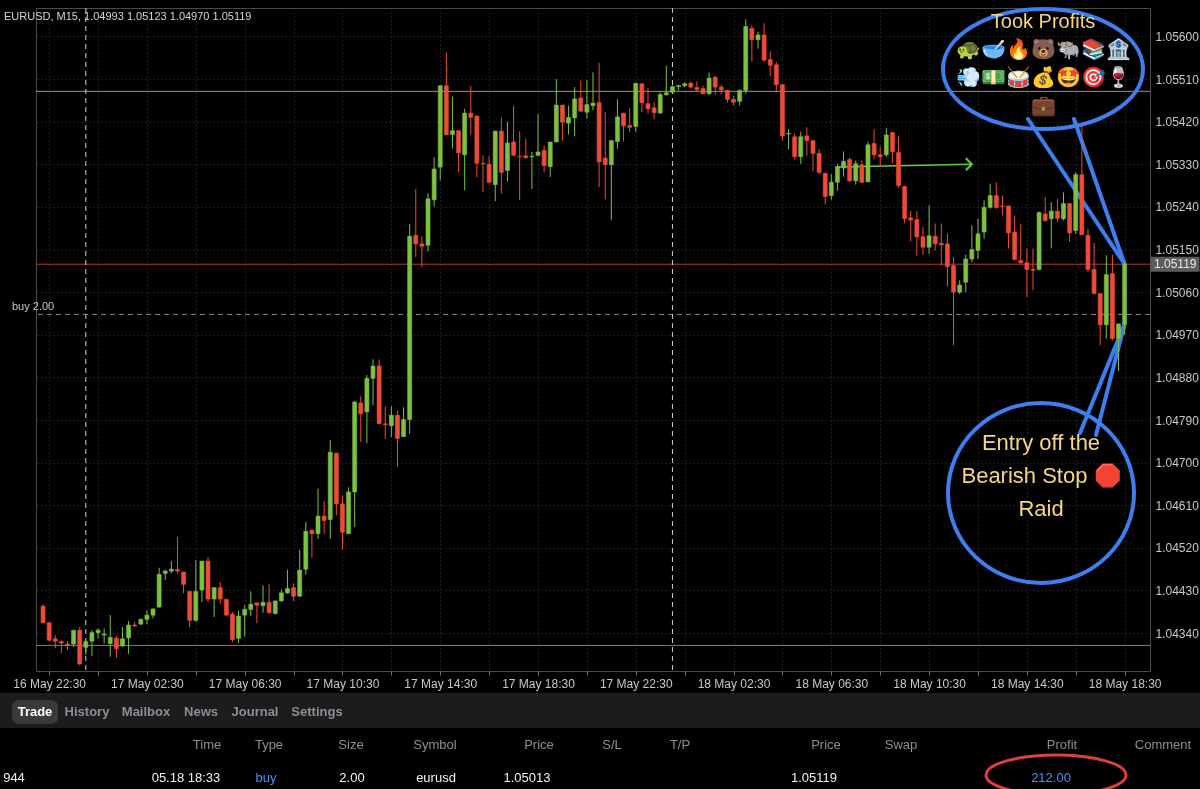 This screenshot has width=1200, height=789. Describe the element at coordinates (1175, 264) in the screenshot. I see `ref-line-label: 1.05119` at that location.